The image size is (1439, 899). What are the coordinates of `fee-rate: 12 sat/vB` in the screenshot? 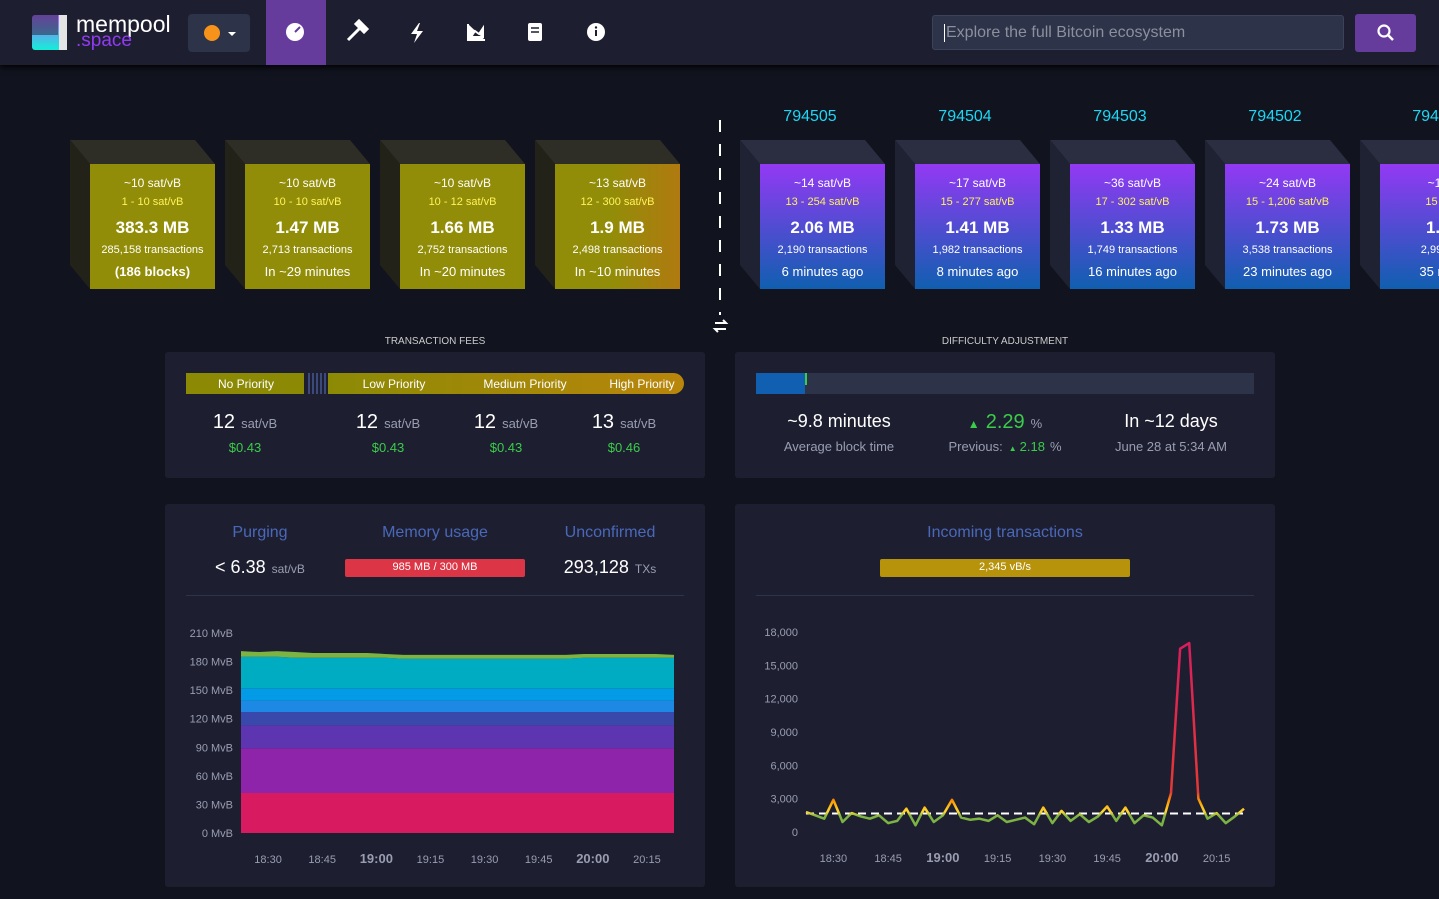 It's located at (388, 422).